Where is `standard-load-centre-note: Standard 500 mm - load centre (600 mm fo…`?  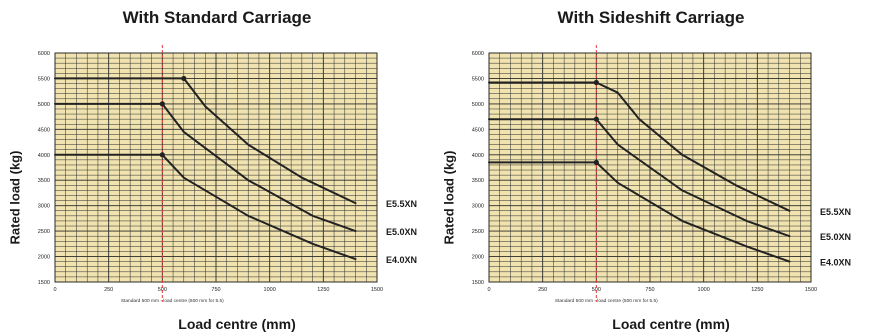 standard-load-centre-note: Standard 500 mm - load centre (600 mm fo… is located at coordinates (172, 301).